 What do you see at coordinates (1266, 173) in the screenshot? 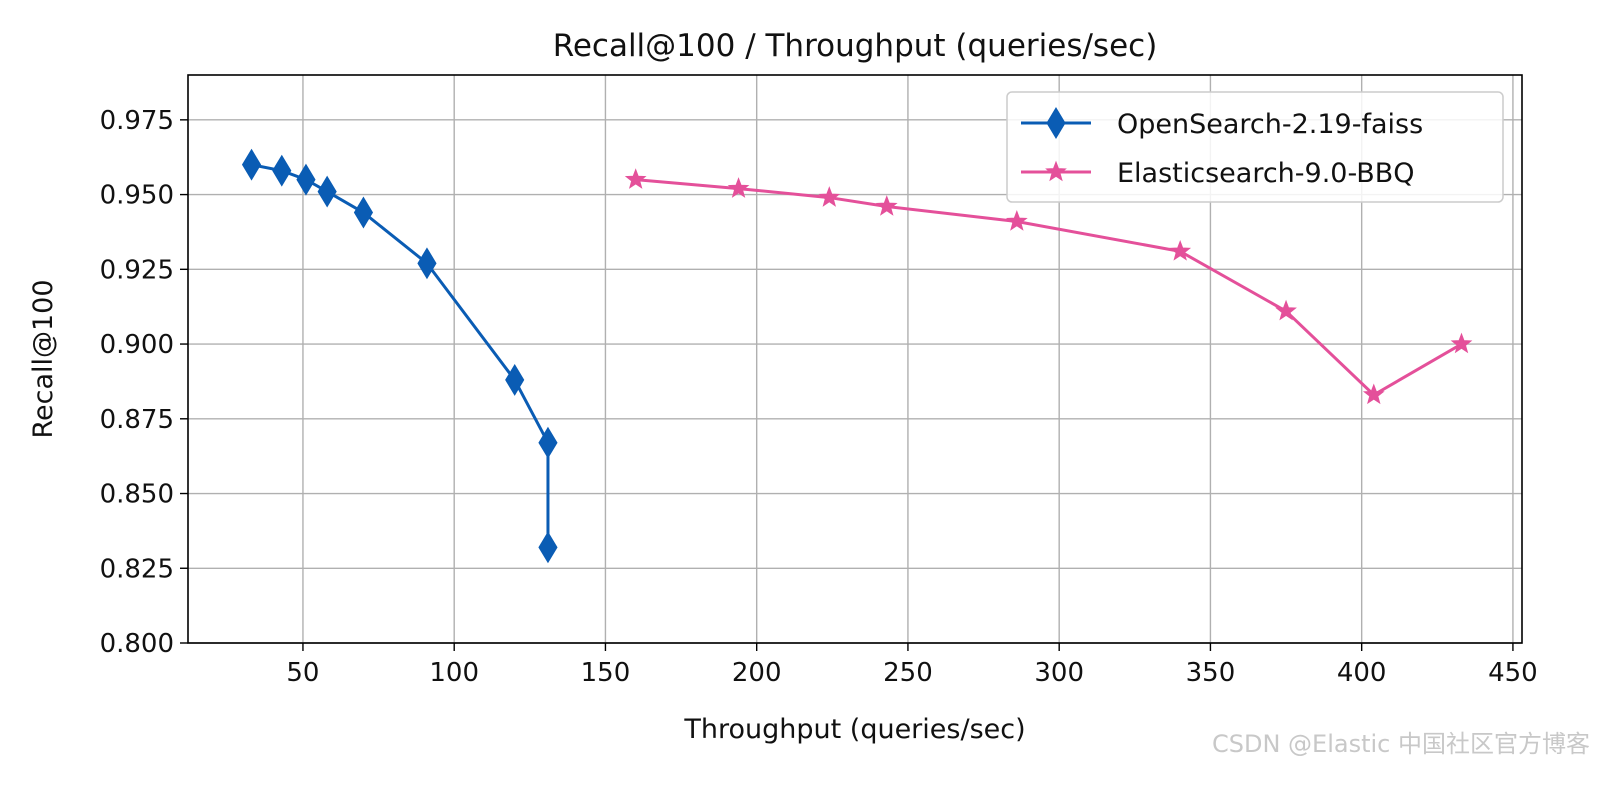
I see `legend-label: Elasticsearch-9.0-BBQ` at bounding box center [1266, 173].